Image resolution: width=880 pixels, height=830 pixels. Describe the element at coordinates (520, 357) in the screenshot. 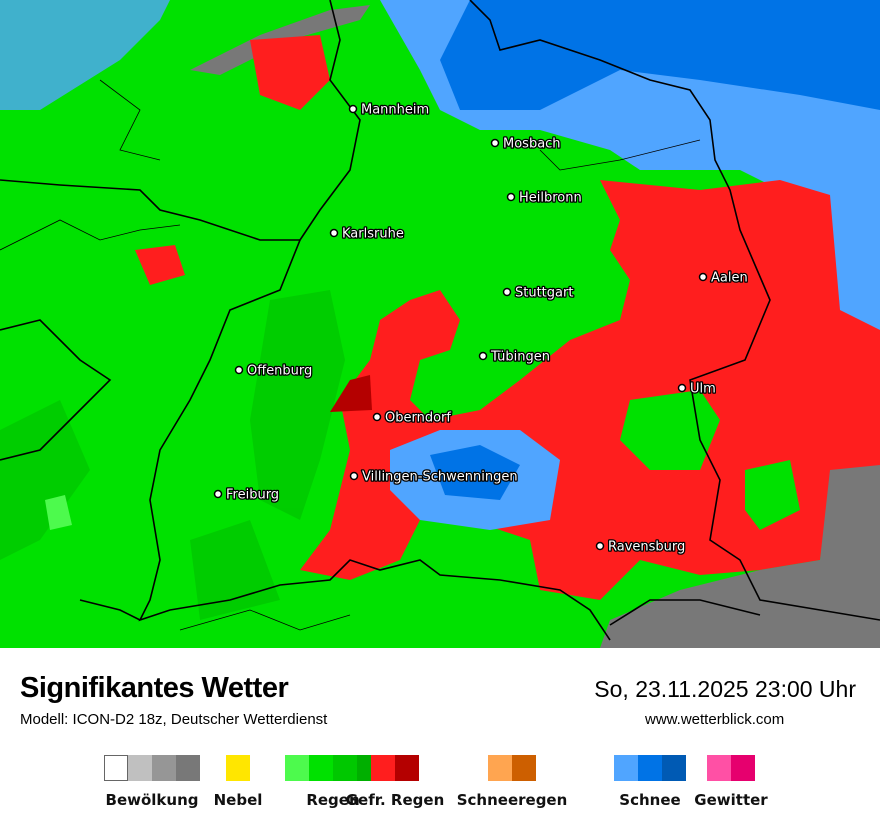

I see `city-label: Tübingen` at that location.